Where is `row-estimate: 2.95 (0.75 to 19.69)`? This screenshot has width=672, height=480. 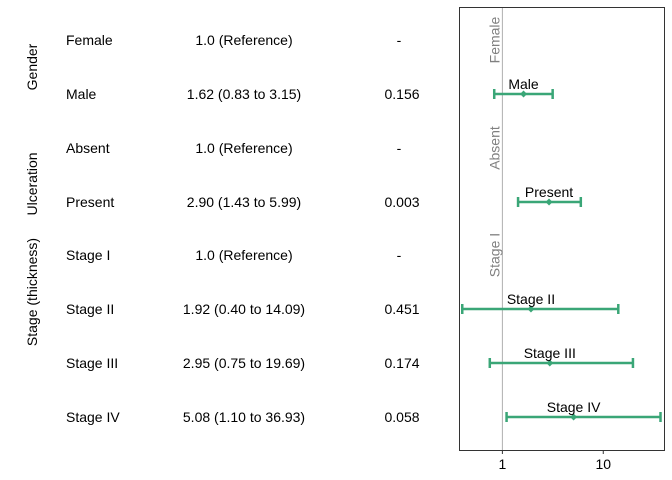
row-estimate: 2.95 (0.75 to 19.69) is located at coordinates (244, 363).